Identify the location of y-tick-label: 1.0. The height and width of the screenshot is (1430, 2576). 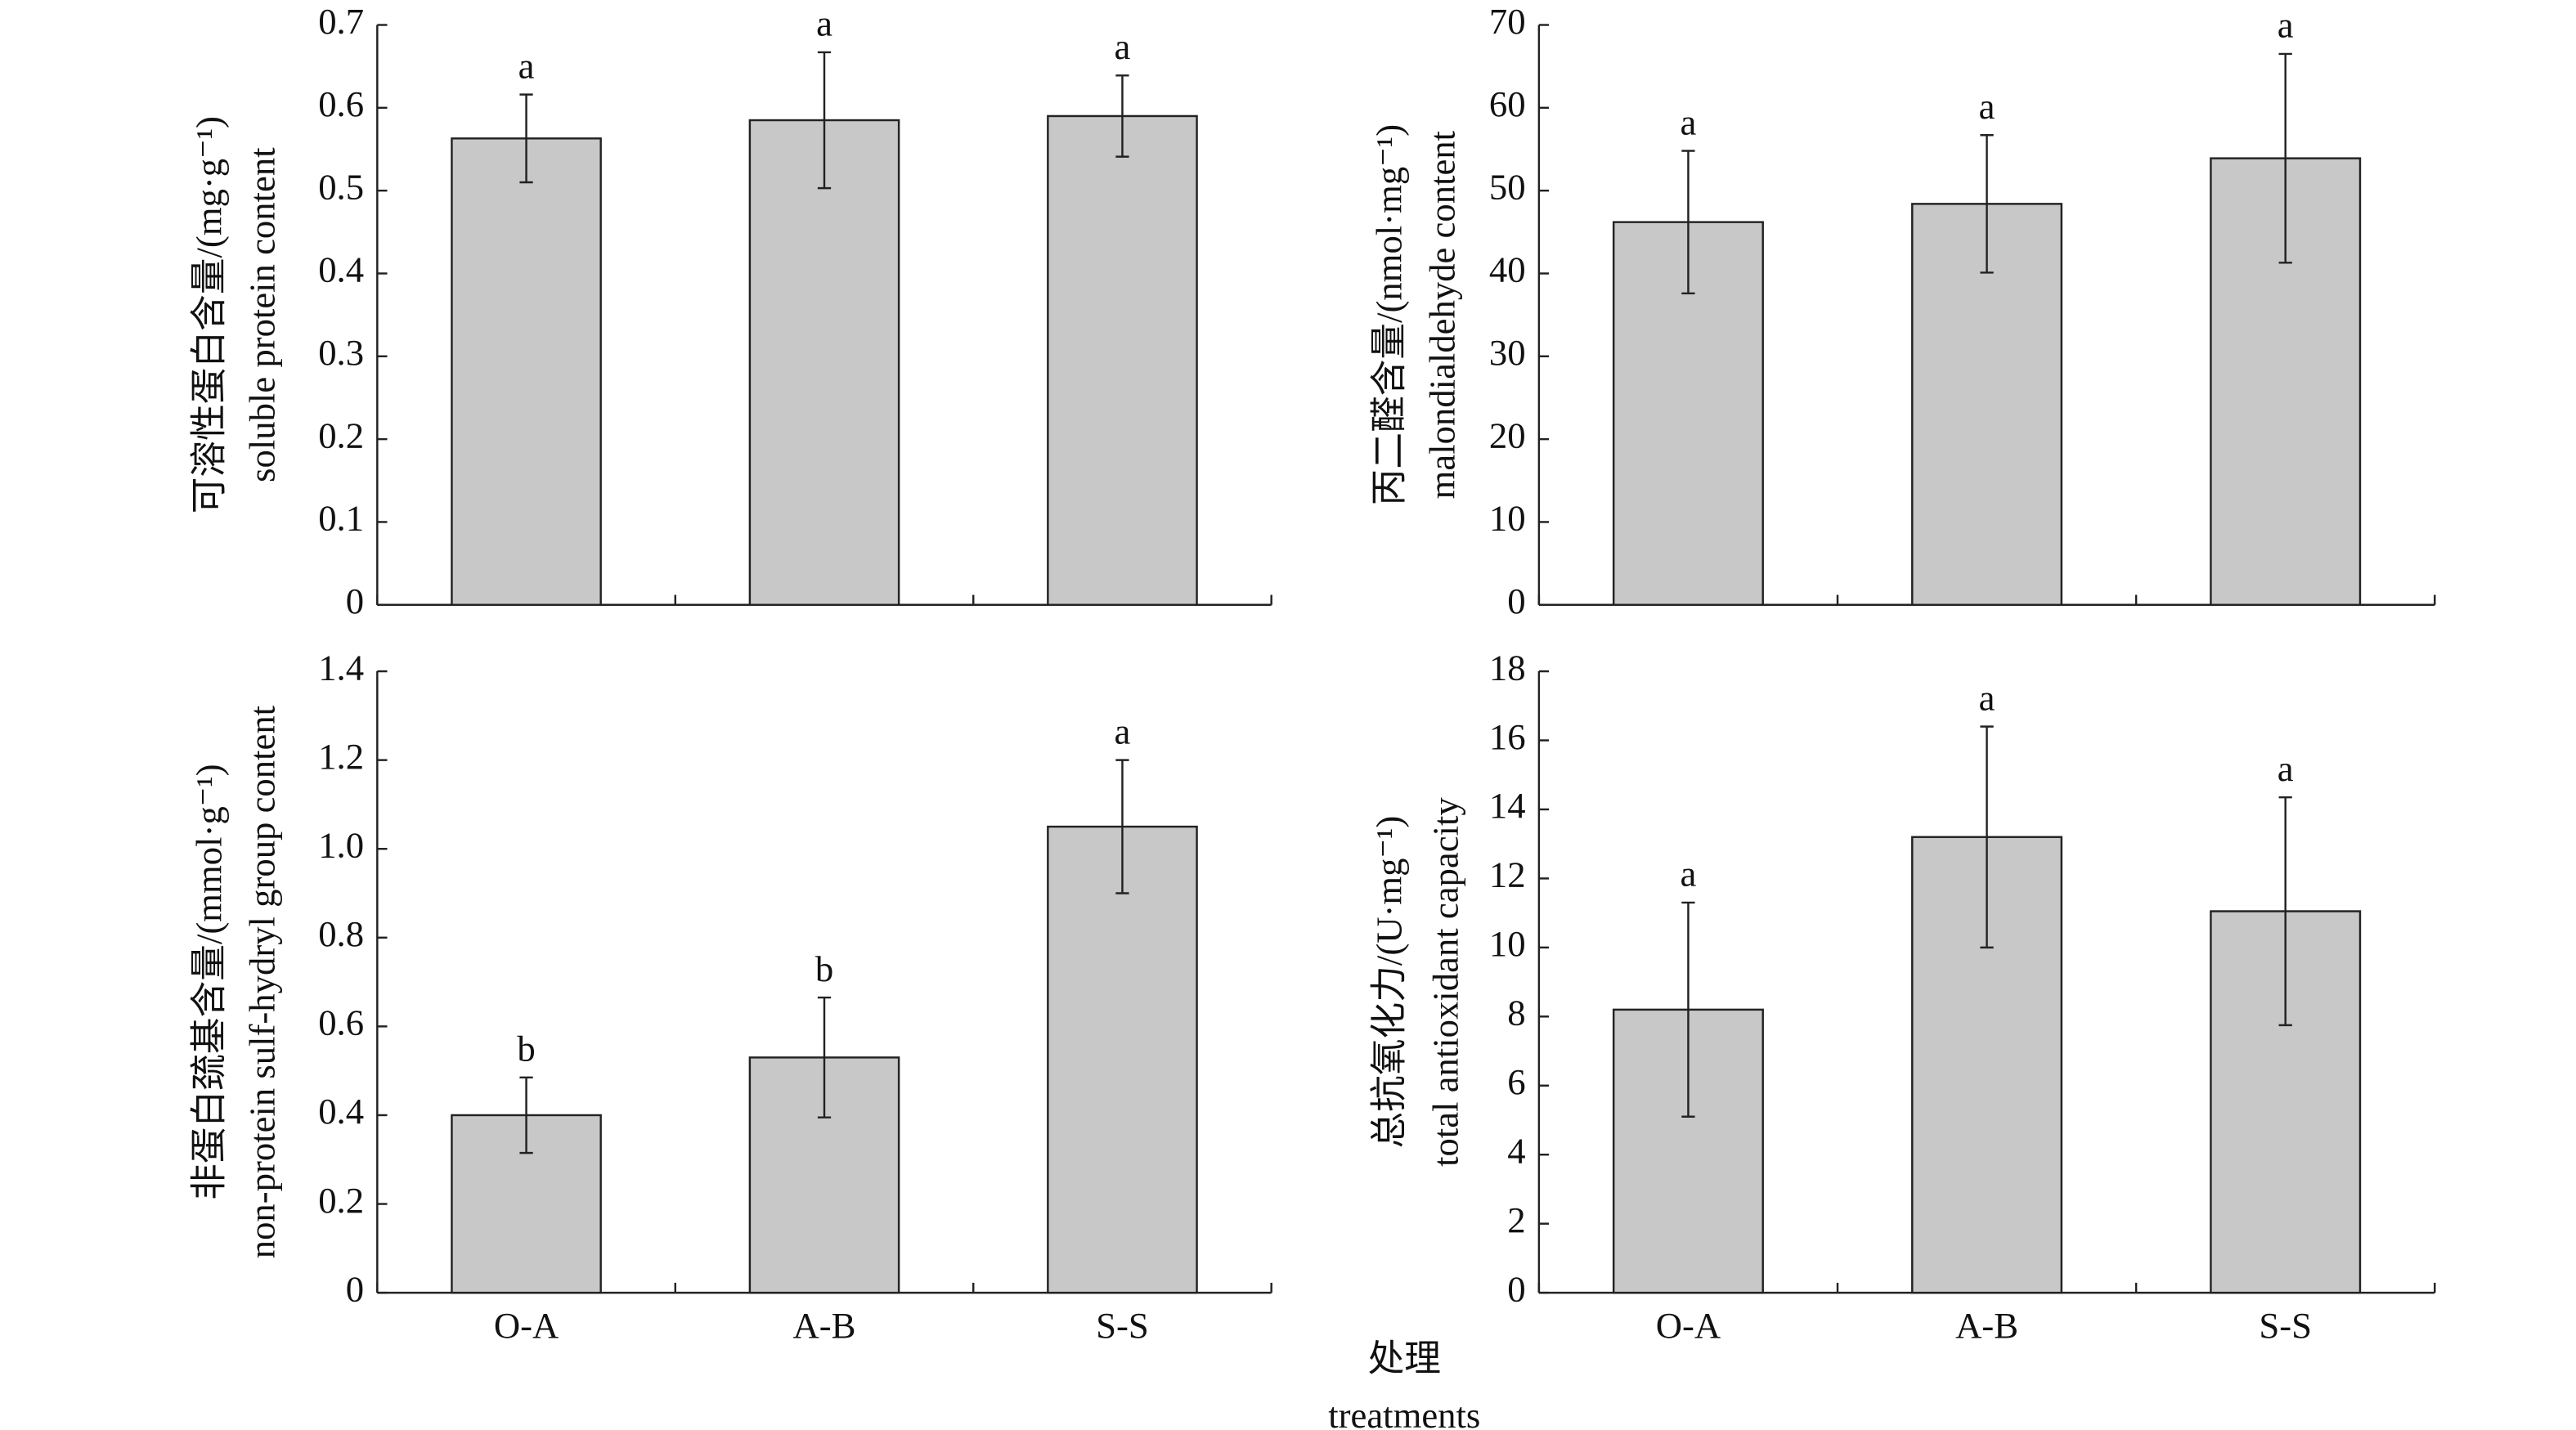
(341, 845).